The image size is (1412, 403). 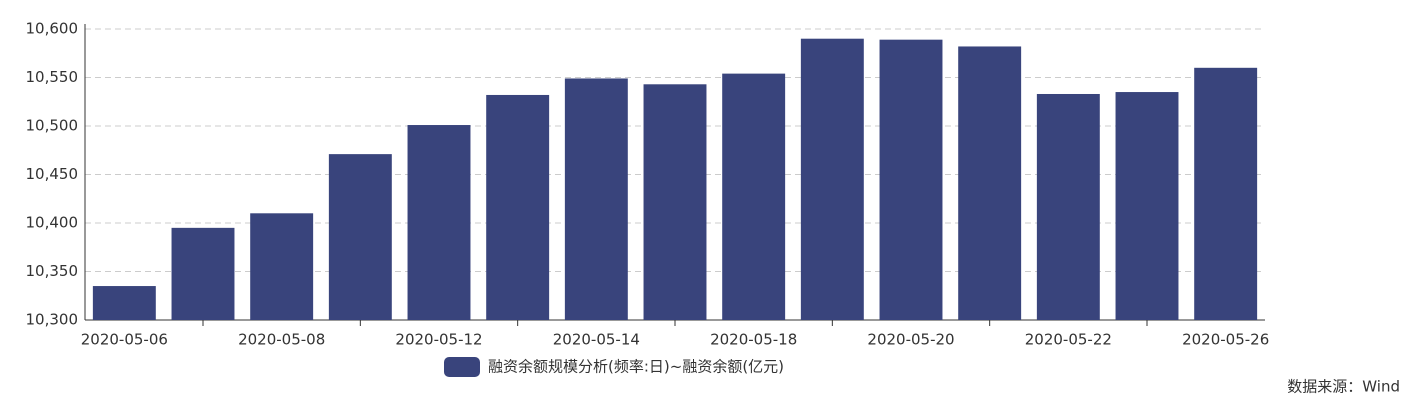 I want to click on y-tick-label: 10,550, so click(x=52, y=77).